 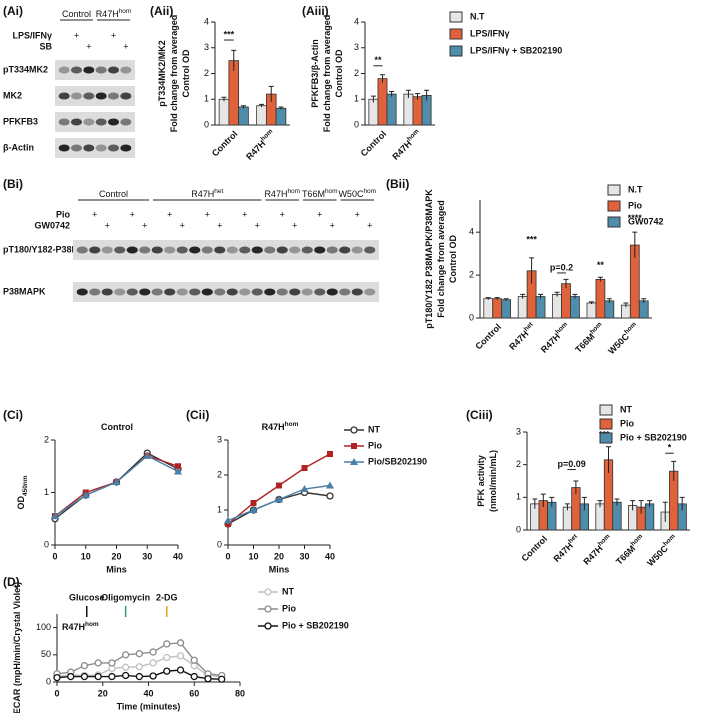 I want to click on panel-label: (Cii), so click(x=197, y=415).